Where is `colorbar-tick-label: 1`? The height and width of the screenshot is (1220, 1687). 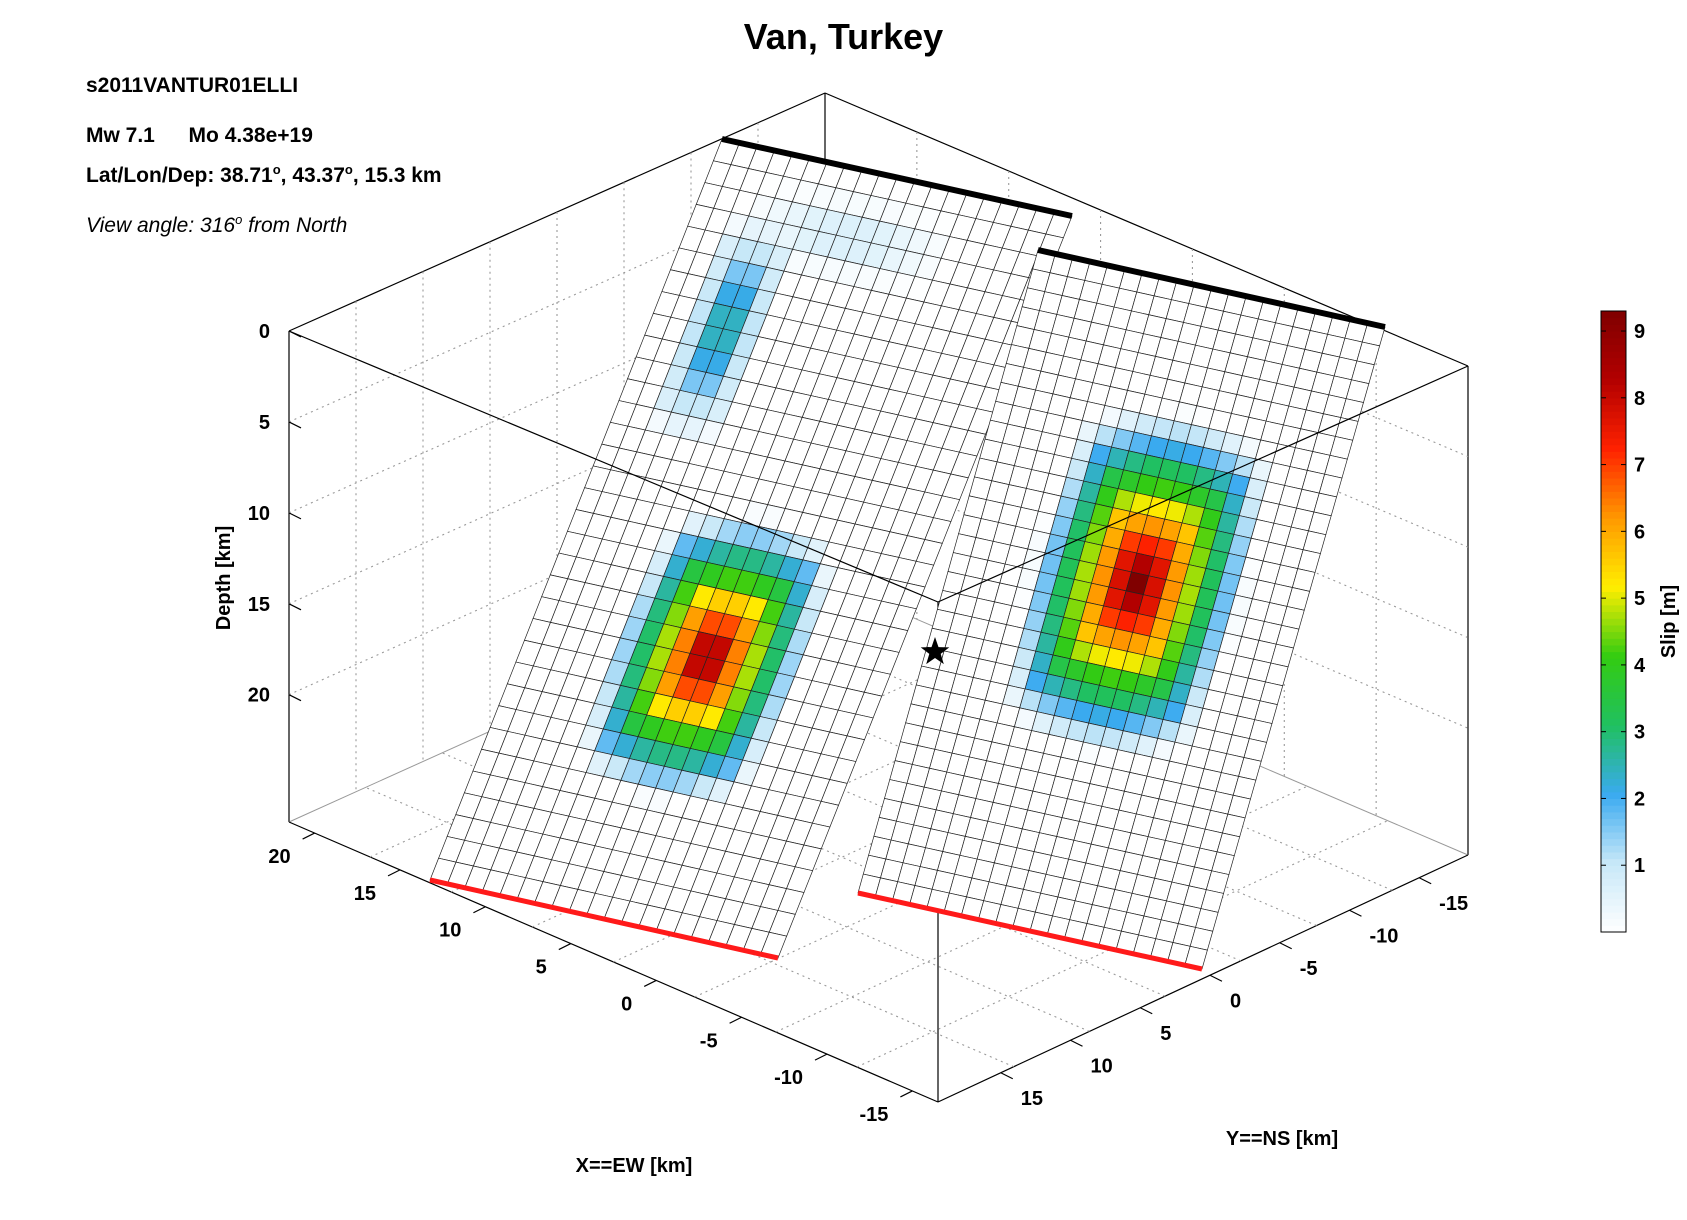 colorbar-tick-label: 1 is located at coordinates (1639, 866).